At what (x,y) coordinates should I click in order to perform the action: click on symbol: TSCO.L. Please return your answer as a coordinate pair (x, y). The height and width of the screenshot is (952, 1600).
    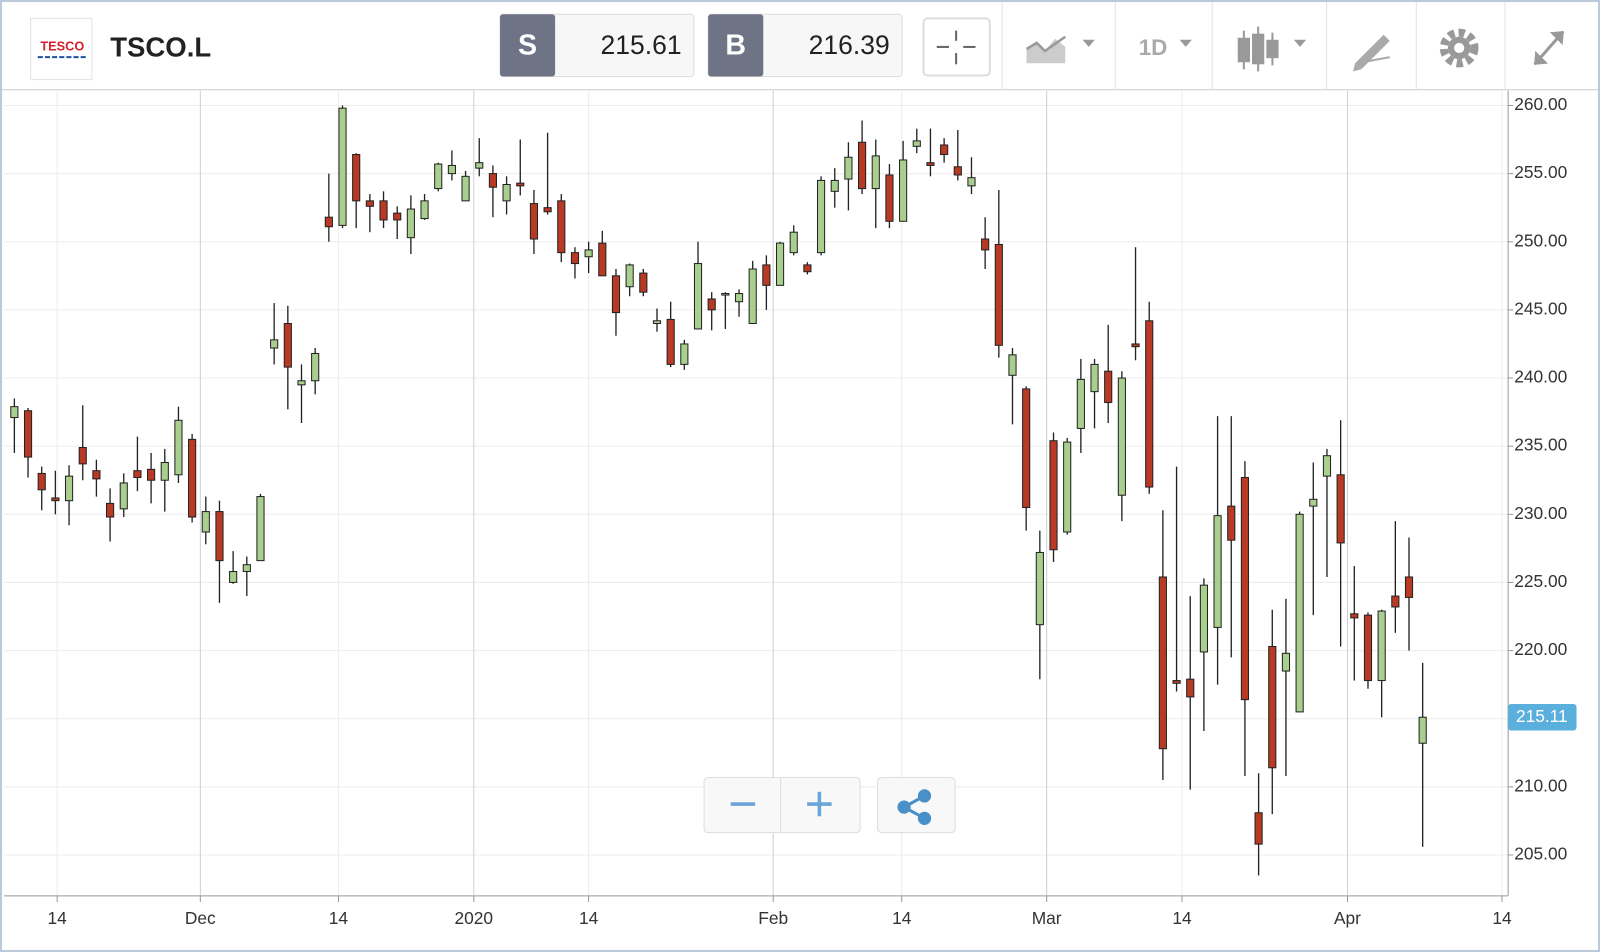
    Looking at the image, I should click on (160, 46).